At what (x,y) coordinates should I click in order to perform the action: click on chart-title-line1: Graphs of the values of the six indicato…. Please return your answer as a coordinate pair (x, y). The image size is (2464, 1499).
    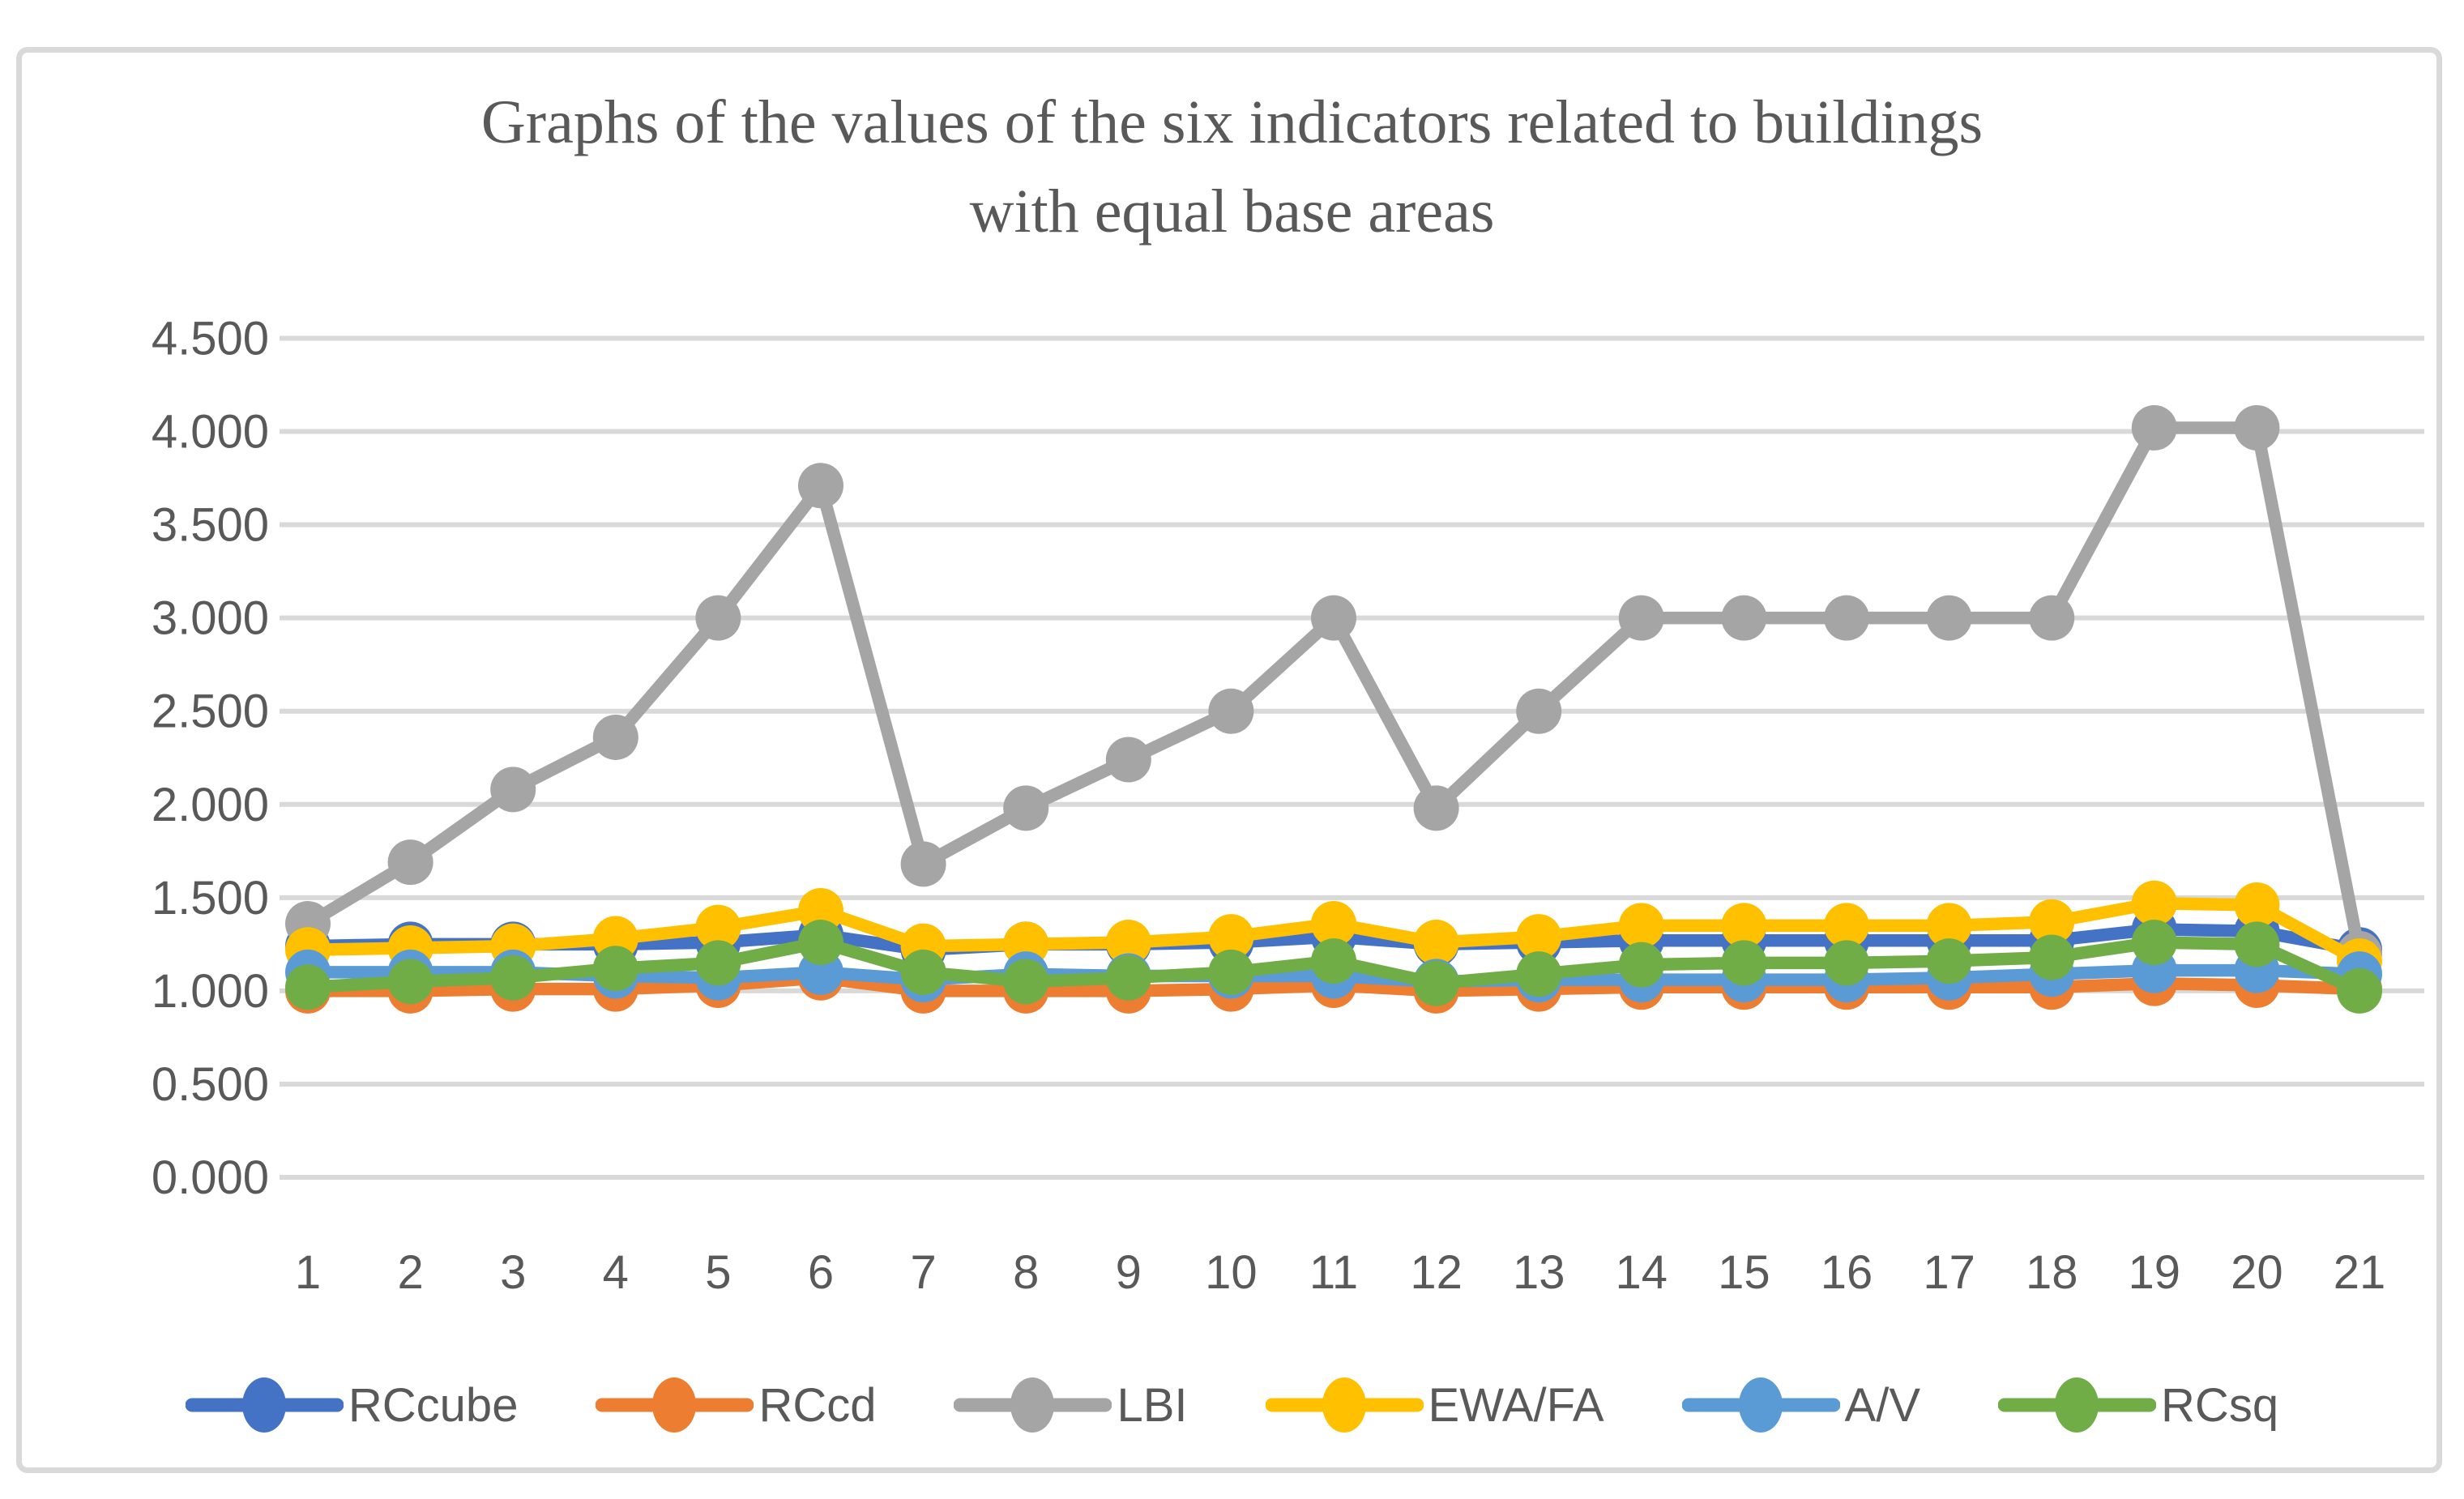
    Looking at the image, I should click on (1232, 122).